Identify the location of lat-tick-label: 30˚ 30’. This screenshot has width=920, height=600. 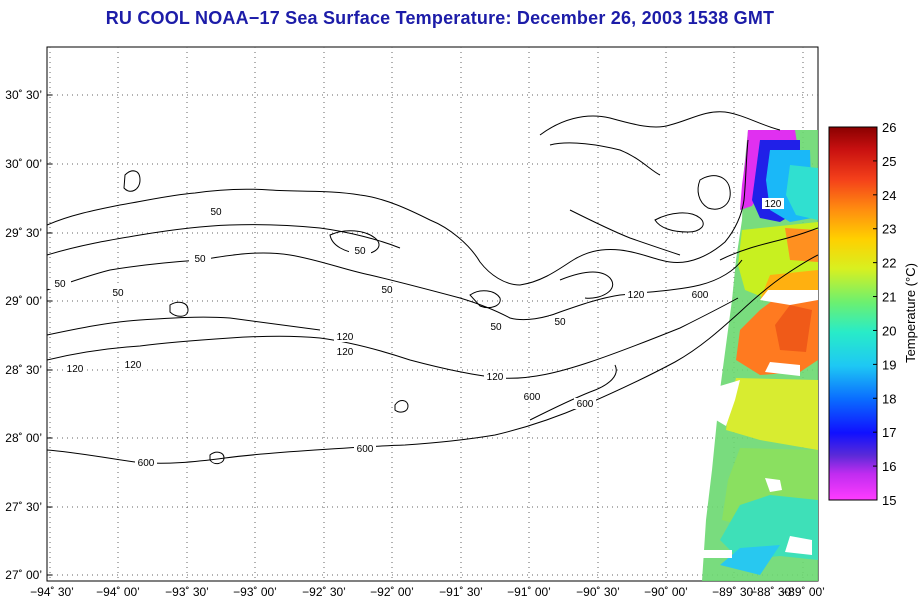
(23, 95).